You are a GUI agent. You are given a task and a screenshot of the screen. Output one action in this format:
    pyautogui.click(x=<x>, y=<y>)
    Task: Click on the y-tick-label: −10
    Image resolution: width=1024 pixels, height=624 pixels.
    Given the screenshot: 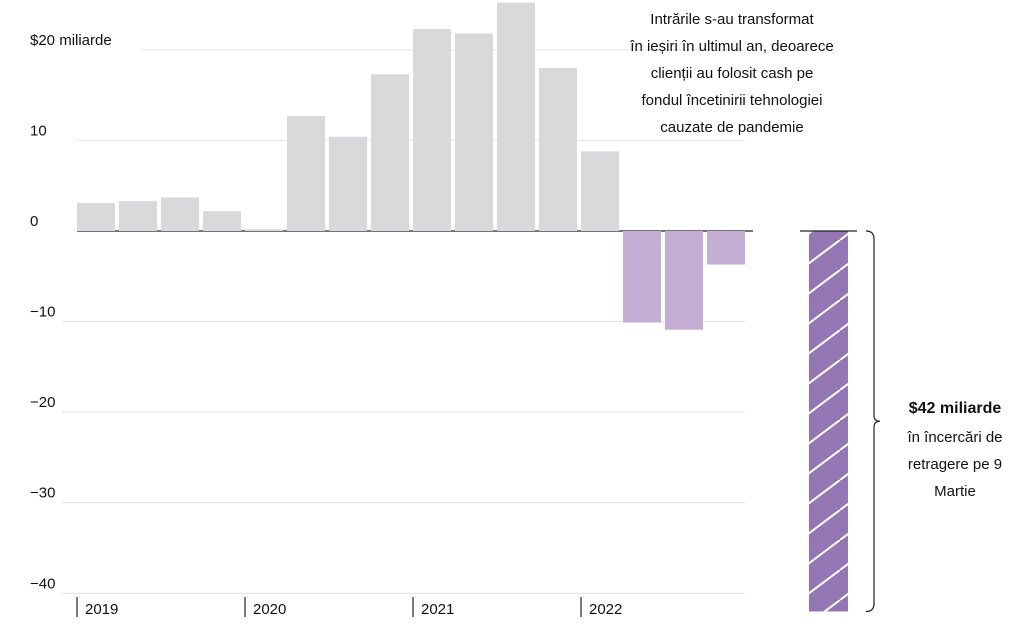 What is the action you would take?
    pyautogui.click(x=42, y=312)
    